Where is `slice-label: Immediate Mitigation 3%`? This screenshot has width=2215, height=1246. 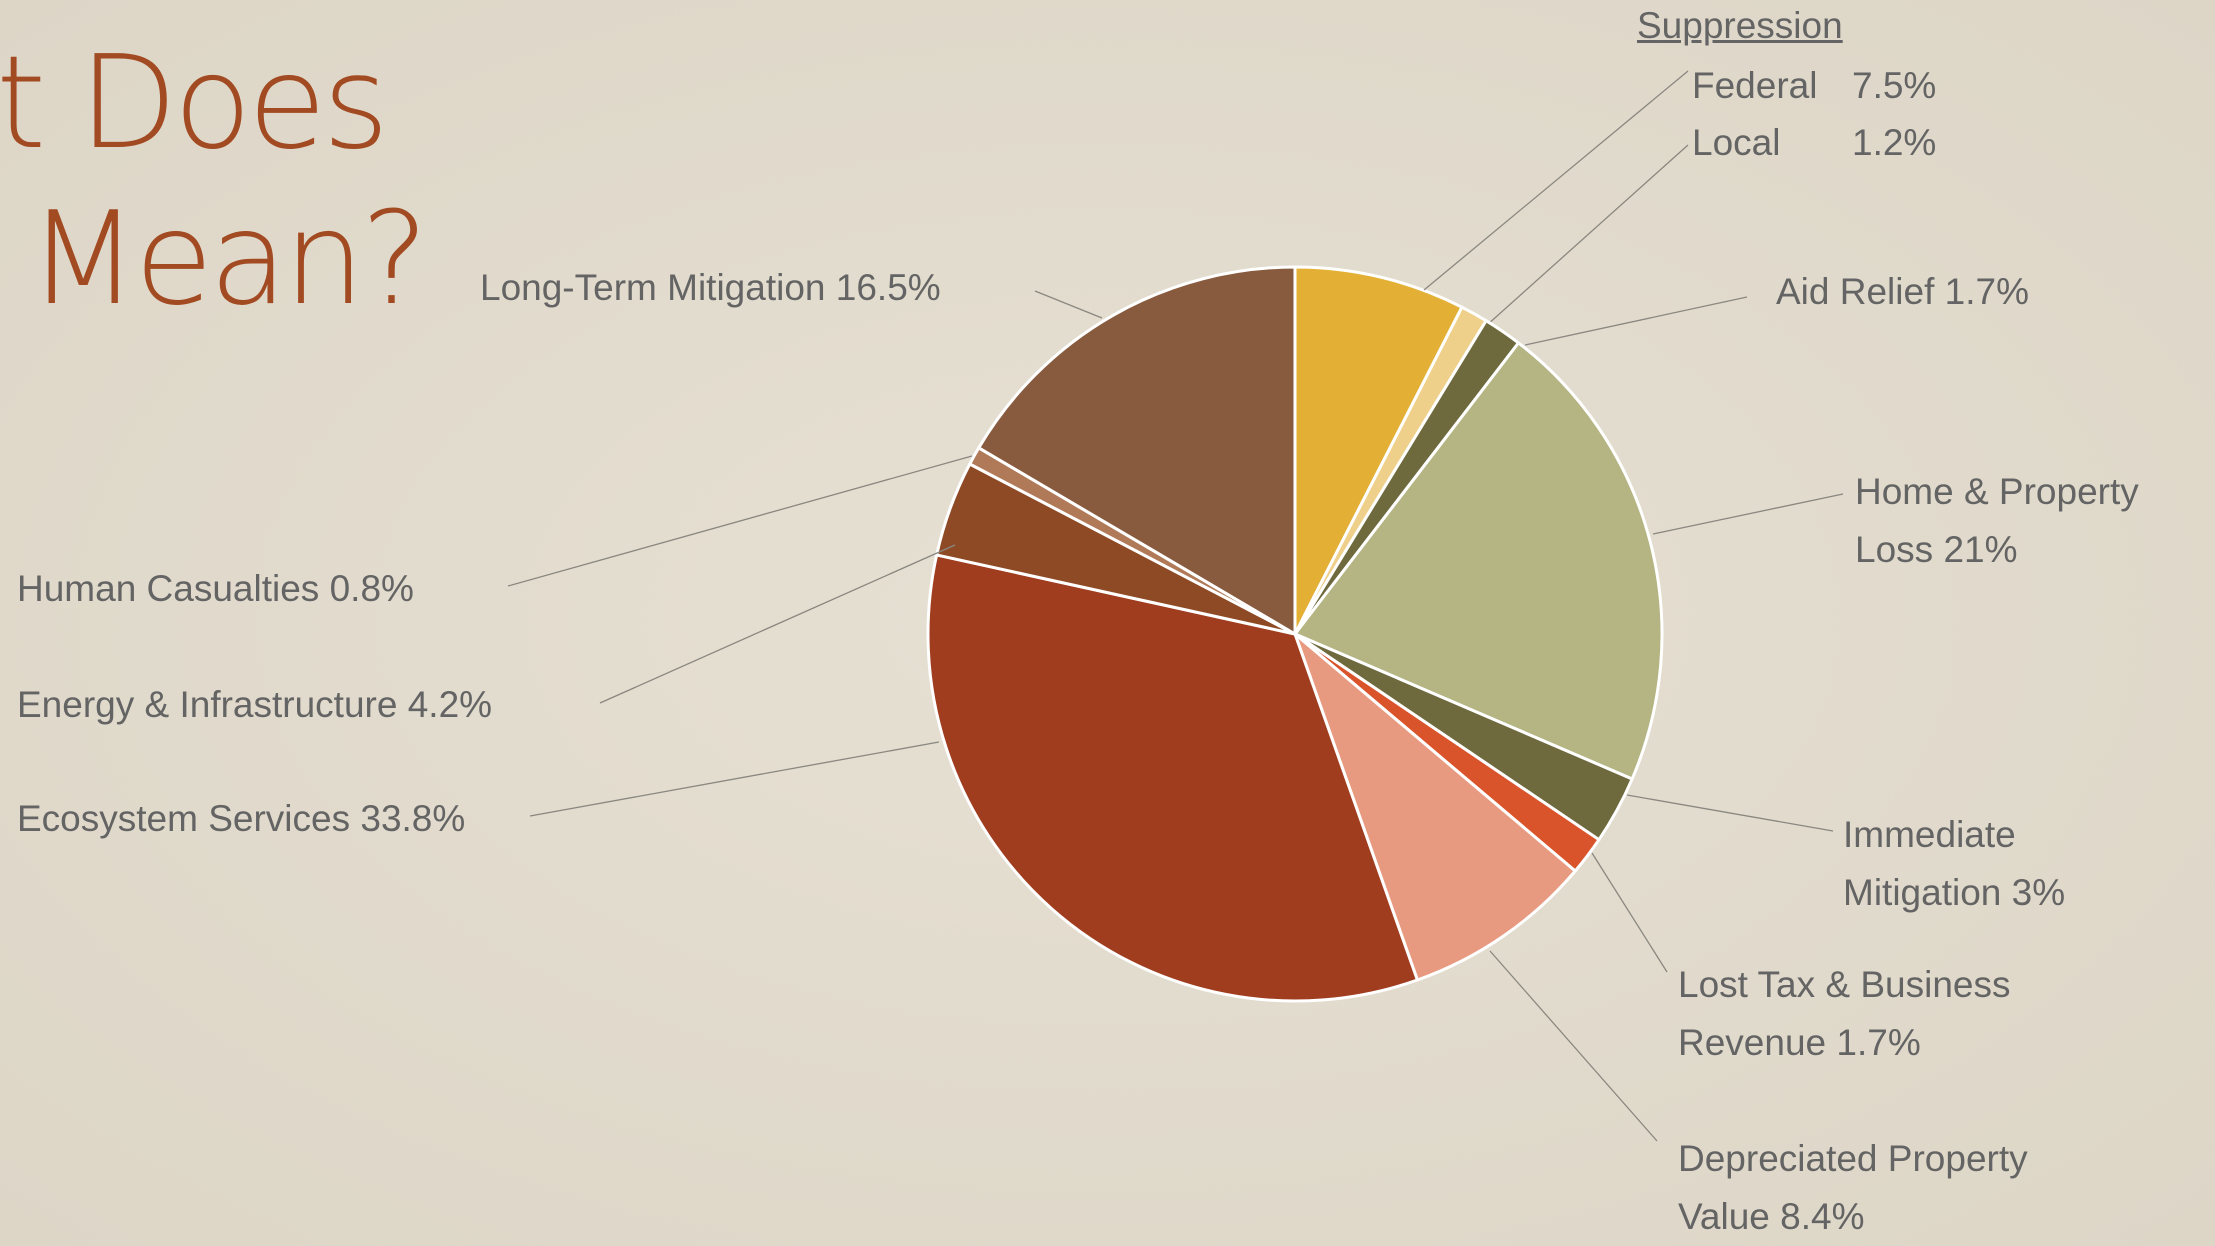
slice-label: Immediate Mitigation 3% is located at coordinates (1993, 864).